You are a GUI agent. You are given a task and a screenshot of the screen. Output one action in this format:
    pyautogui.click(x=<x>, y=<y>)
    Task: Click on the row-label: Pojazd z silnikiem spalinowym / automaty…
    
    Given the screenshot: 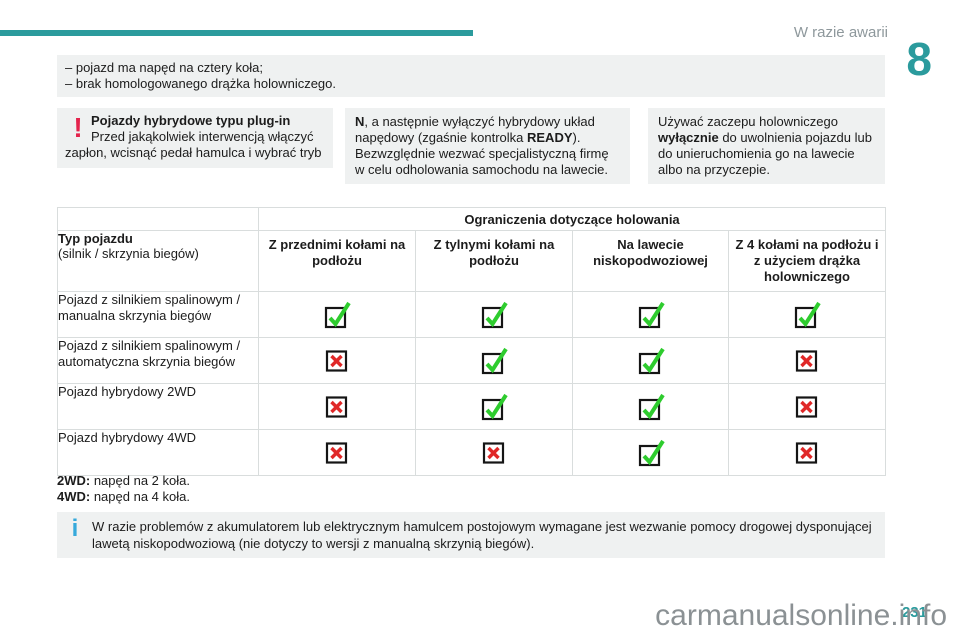 What is the action you would take?
    pyautogui.click(x=158, y=360)
    